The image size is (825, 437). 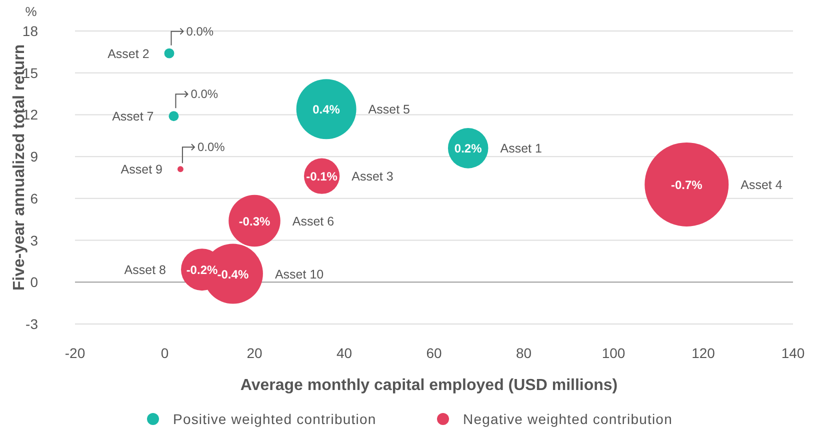 I want to click on annotation: Asset 2, so click(x=129, y=53).